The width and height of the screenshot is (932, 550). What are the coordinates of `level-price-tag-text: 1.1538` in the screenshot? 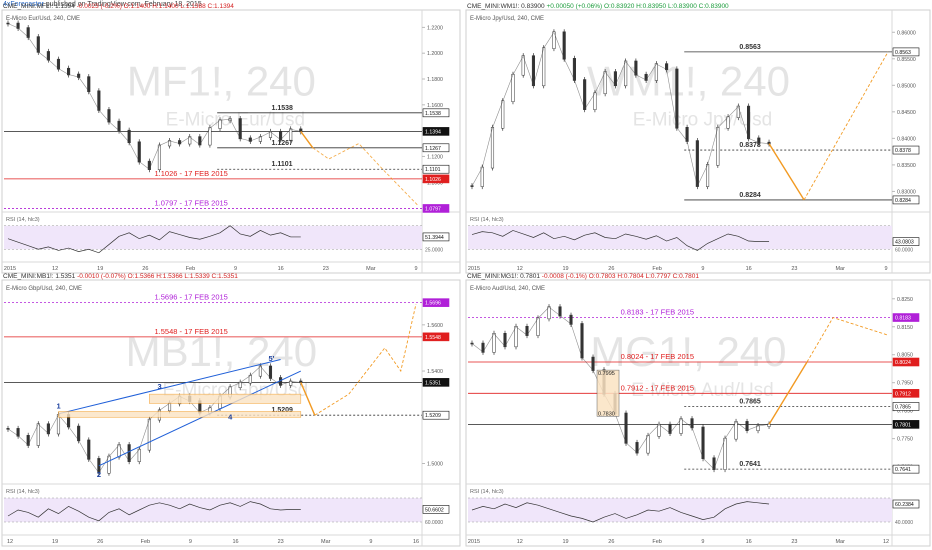 It's located at (433, 114).